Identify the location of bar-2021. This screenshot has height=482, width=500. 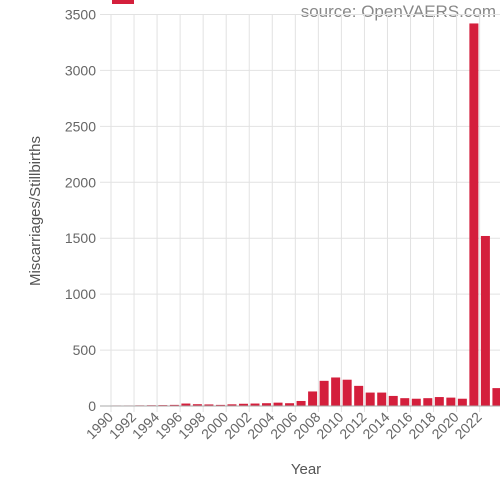
(474, 214).